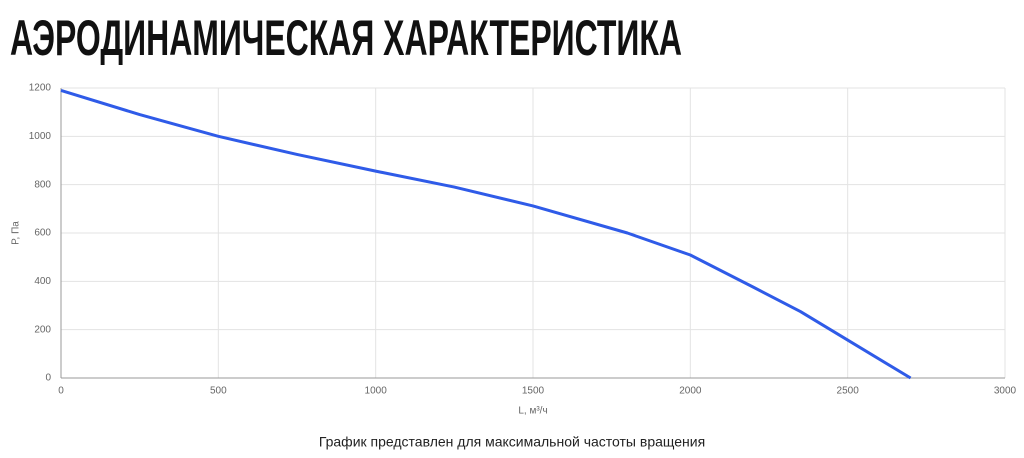  I want to click on y-tick-label: 0, so click(48, 378).